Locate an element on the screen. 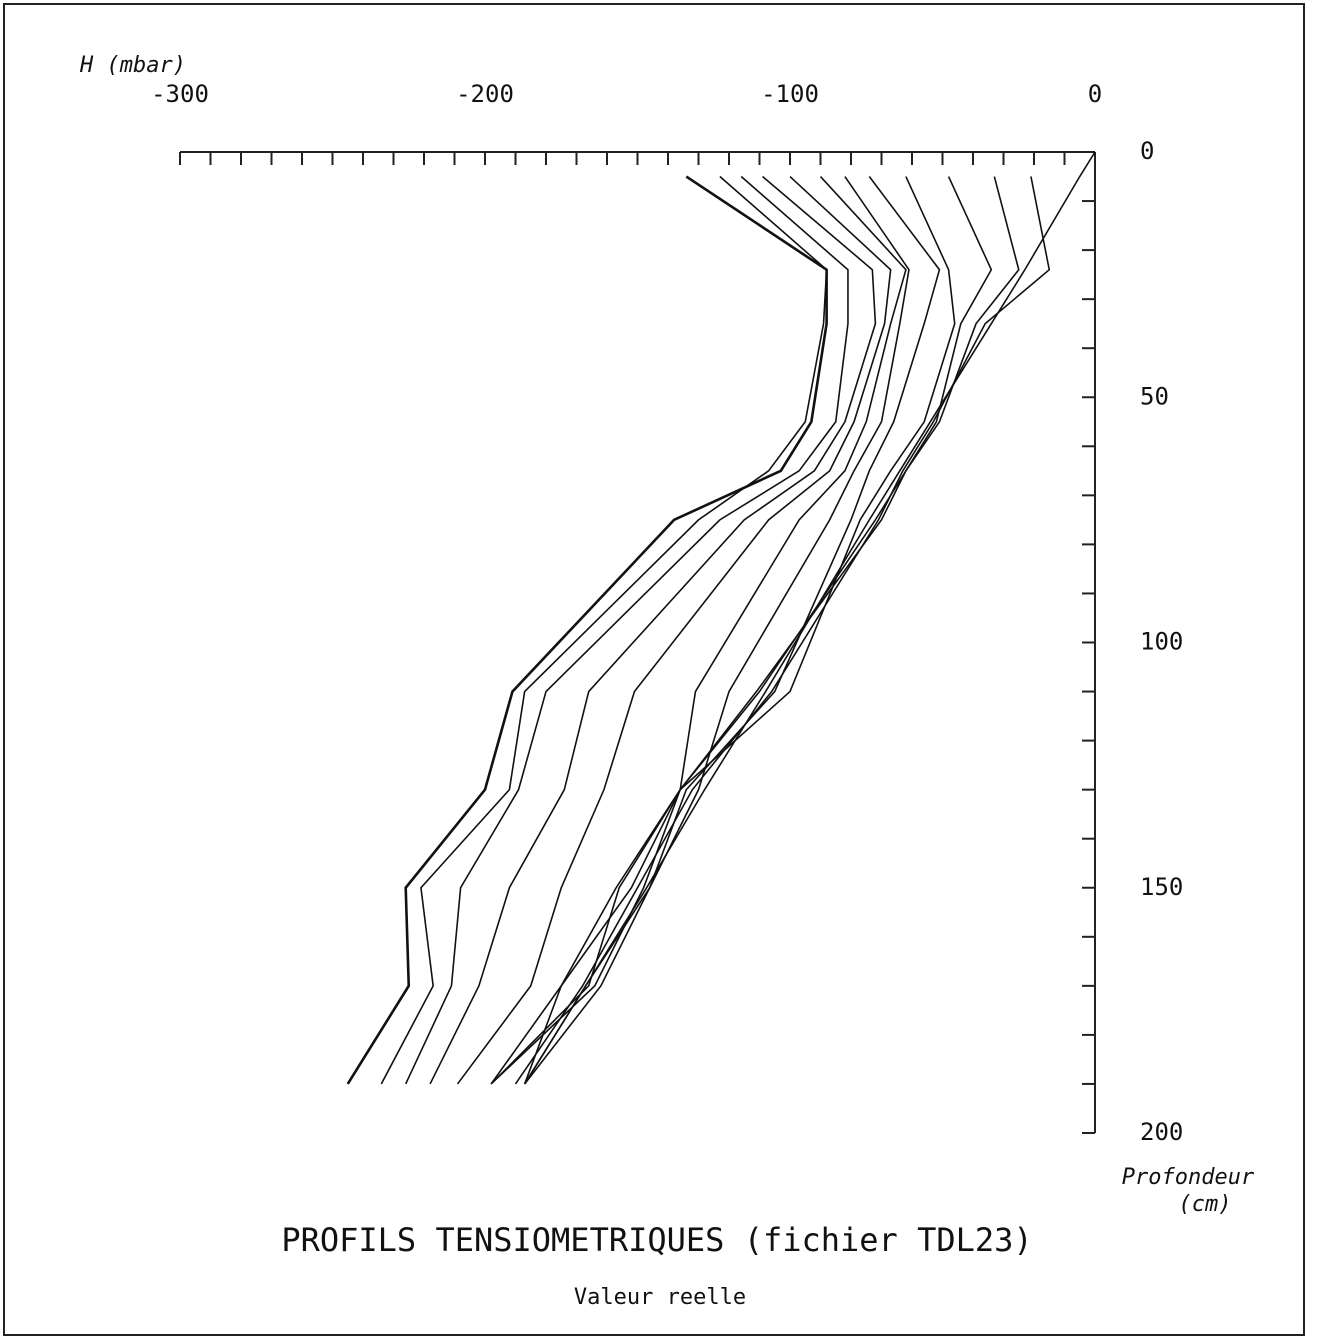 This screenshot has height=1339, width=1324. x-tick-label: -300 is located at coordinates (180, 94).